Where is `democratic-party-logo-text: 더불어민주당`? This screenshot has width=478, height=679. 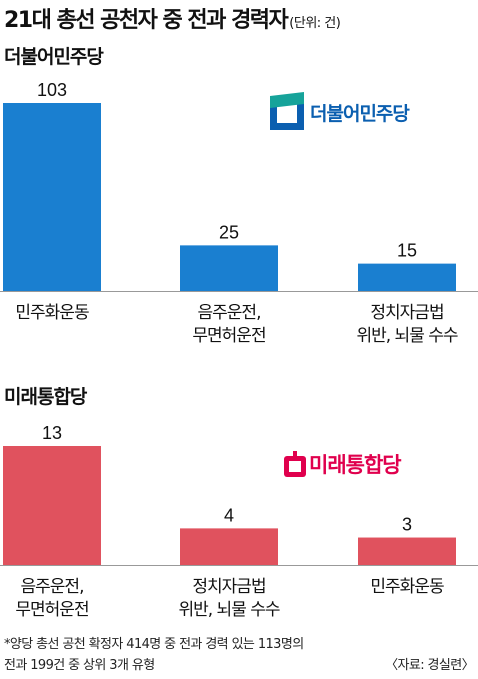 democratic-party-logo-text: 더불어민주당 is located at coordinates (360, 113).